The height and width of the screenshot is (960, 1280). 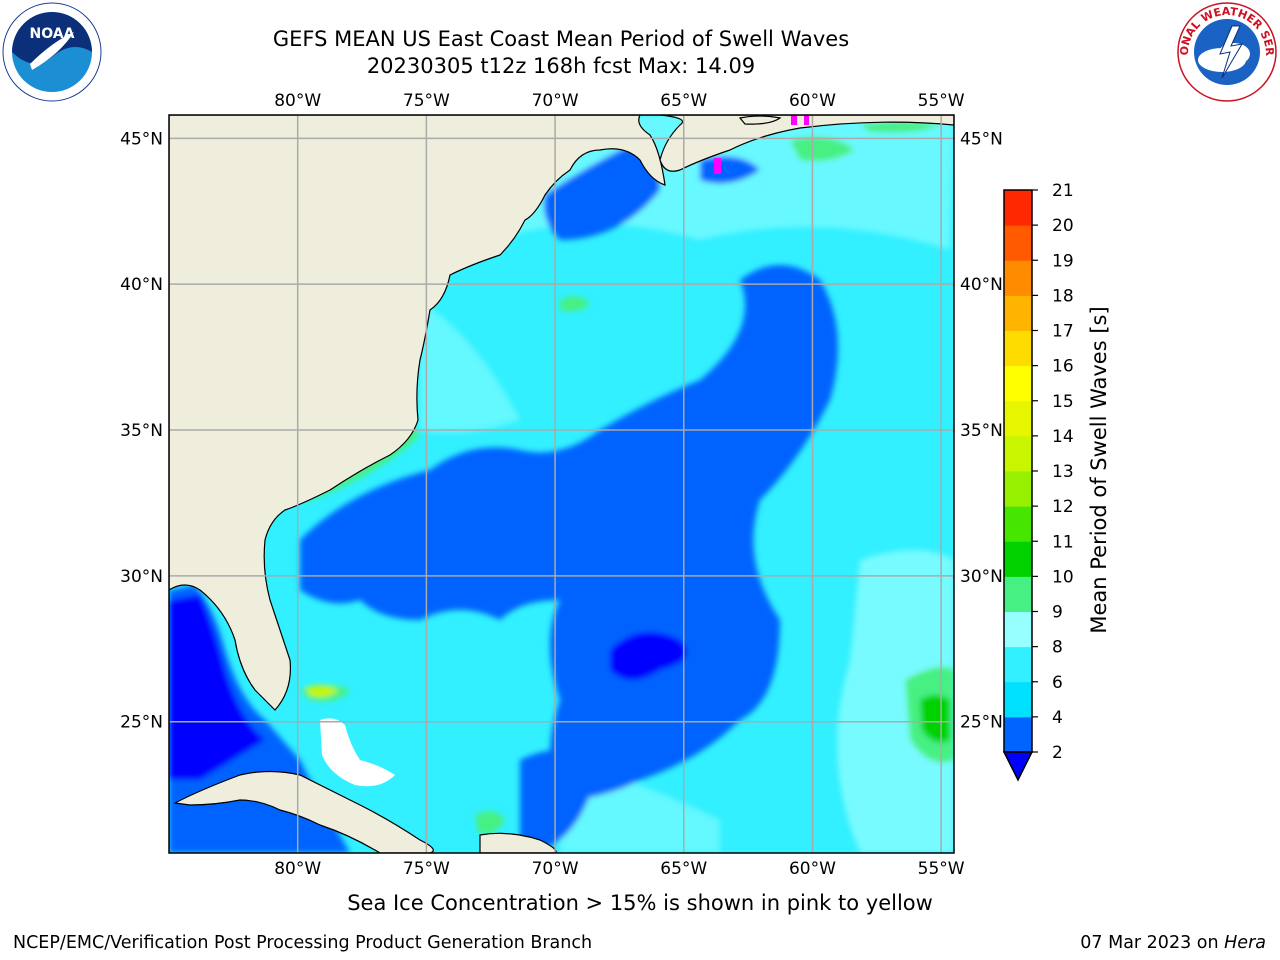 I want to click on lon-label-top: 75°W, so click(x=426, y=101).